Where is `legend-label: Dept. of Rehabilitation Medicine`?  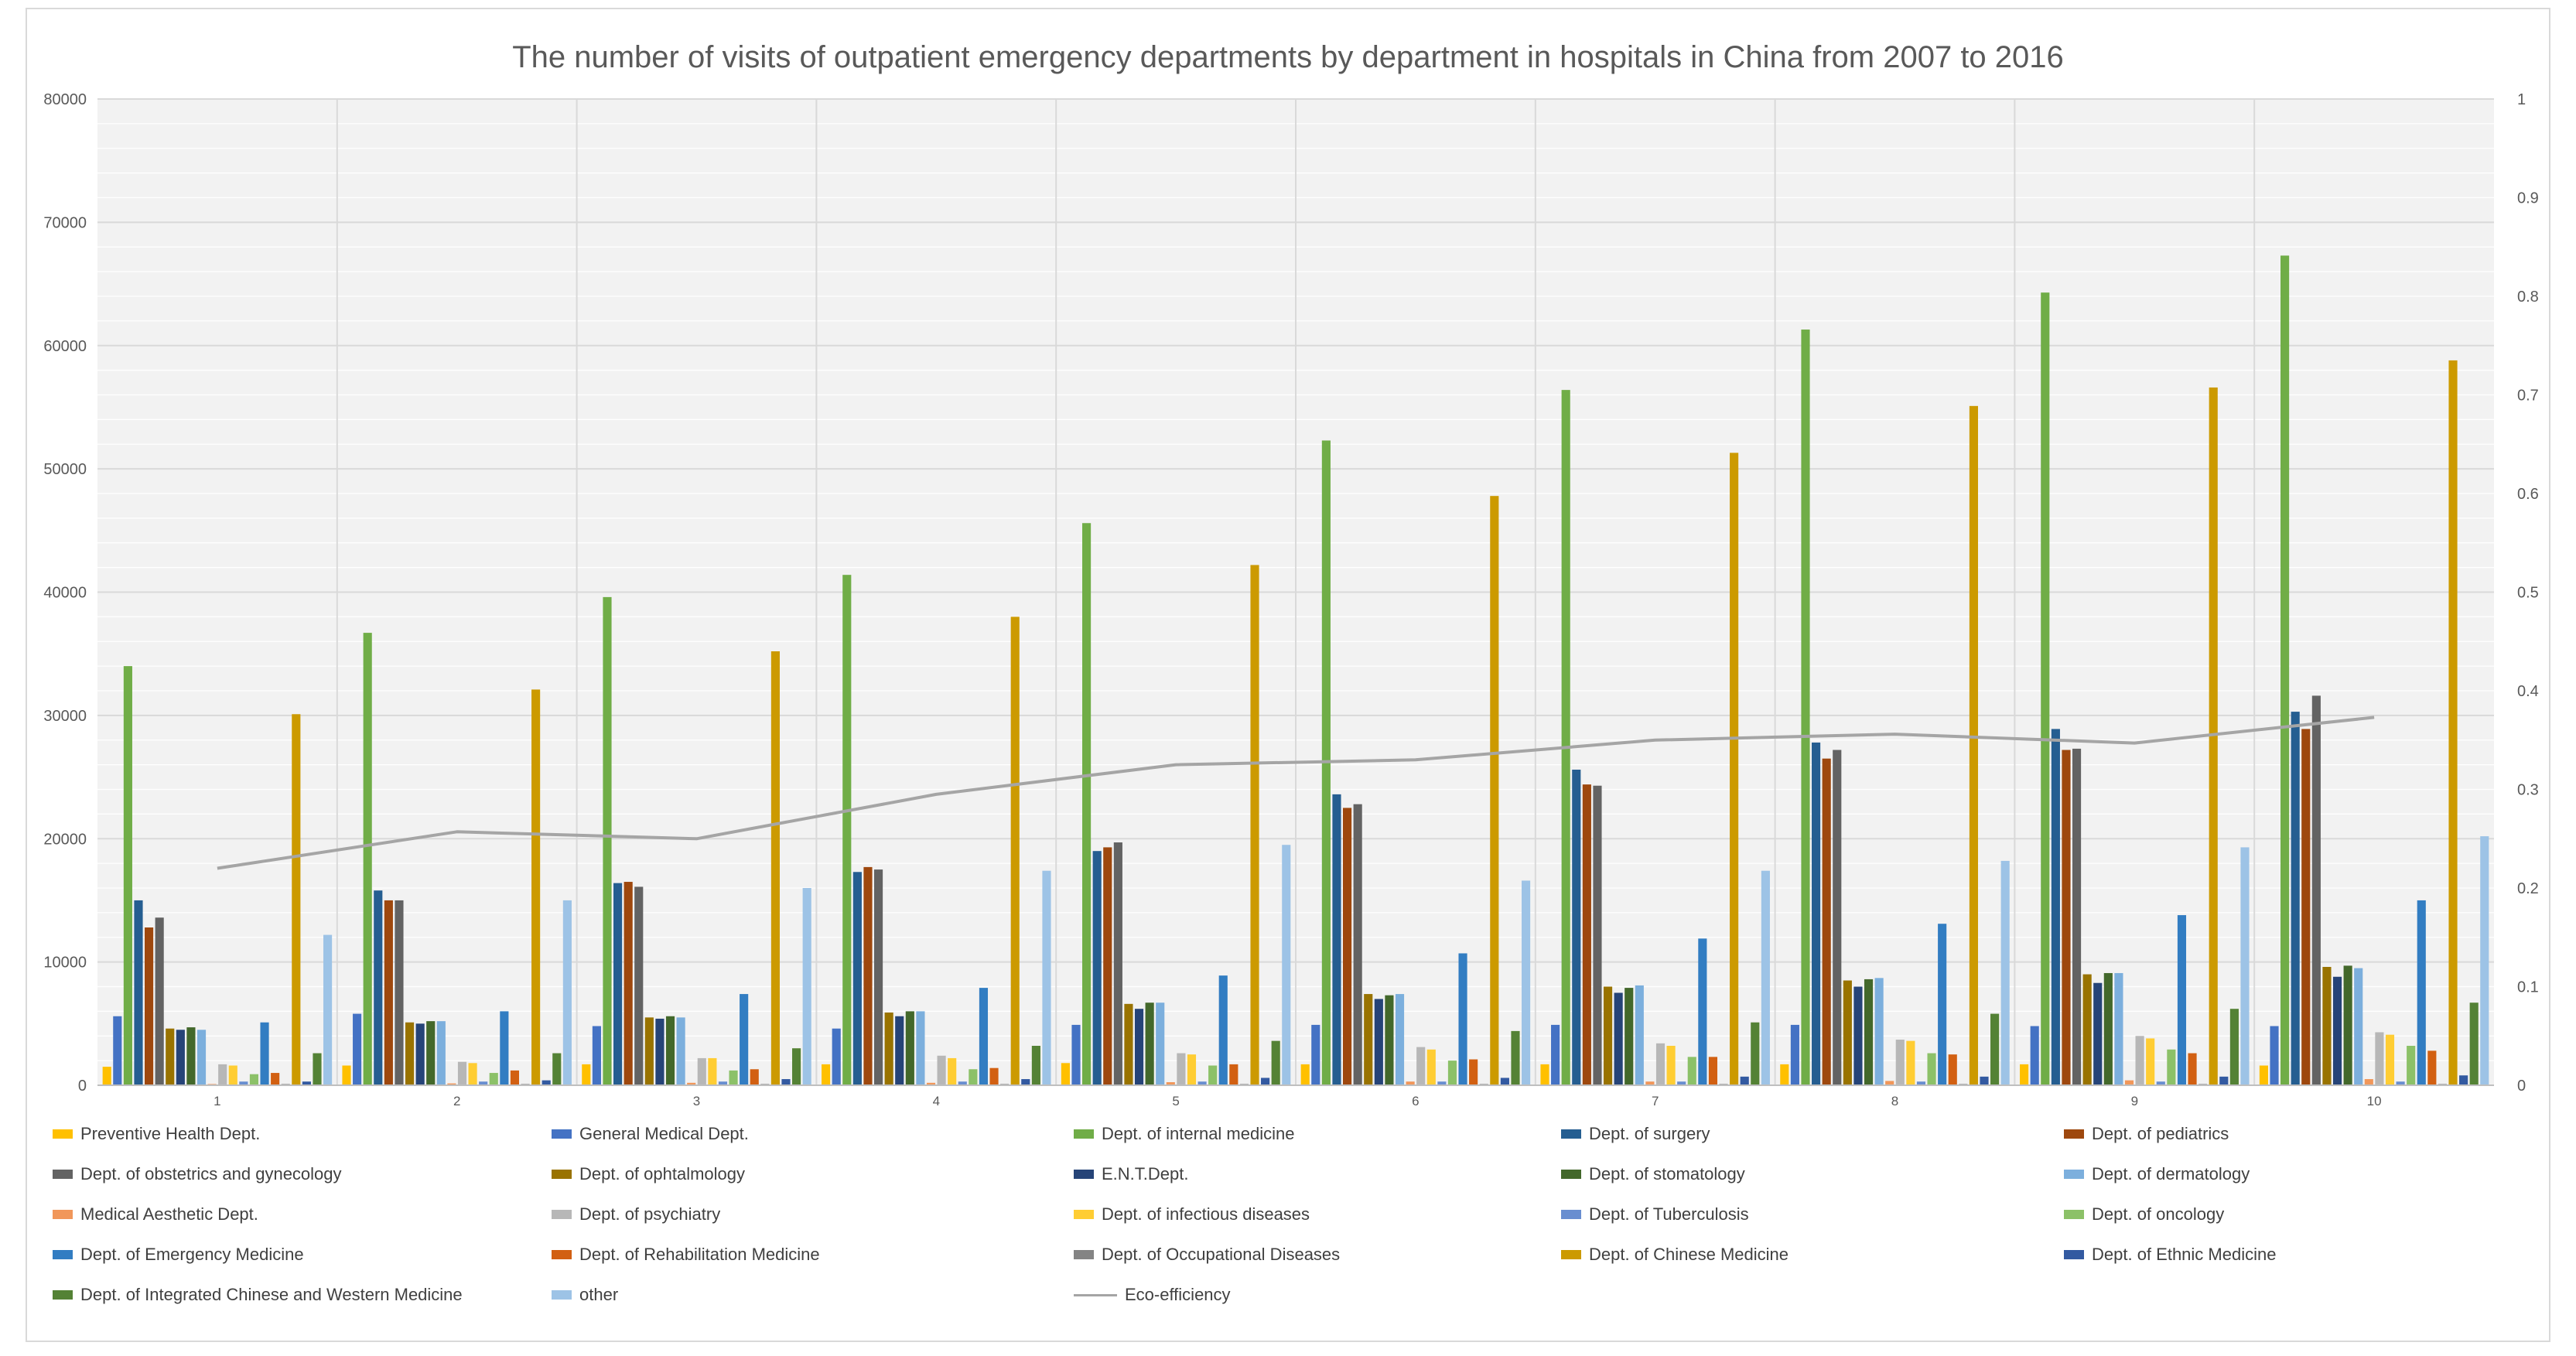
legend-label: Dept. of Rehabilitation Medicine is located at coordinates (699, 1254).